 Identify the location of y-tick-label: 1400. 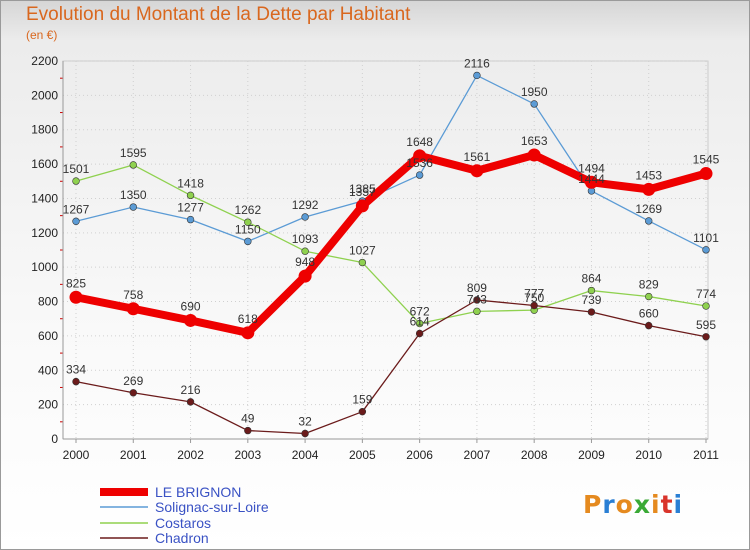
(44, 198).